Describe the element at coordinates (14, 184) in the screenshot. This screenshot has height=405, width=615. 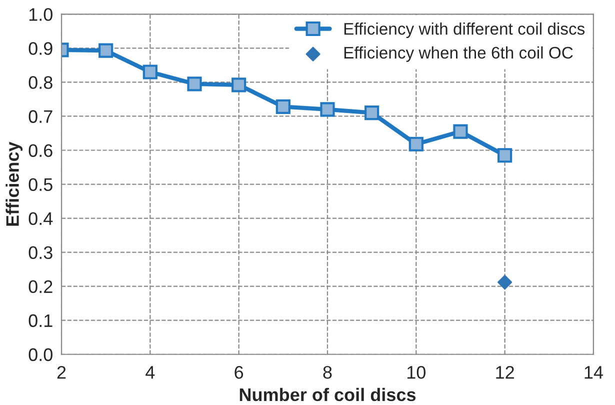
I see `y-axis-title: Efficiency` at that location.